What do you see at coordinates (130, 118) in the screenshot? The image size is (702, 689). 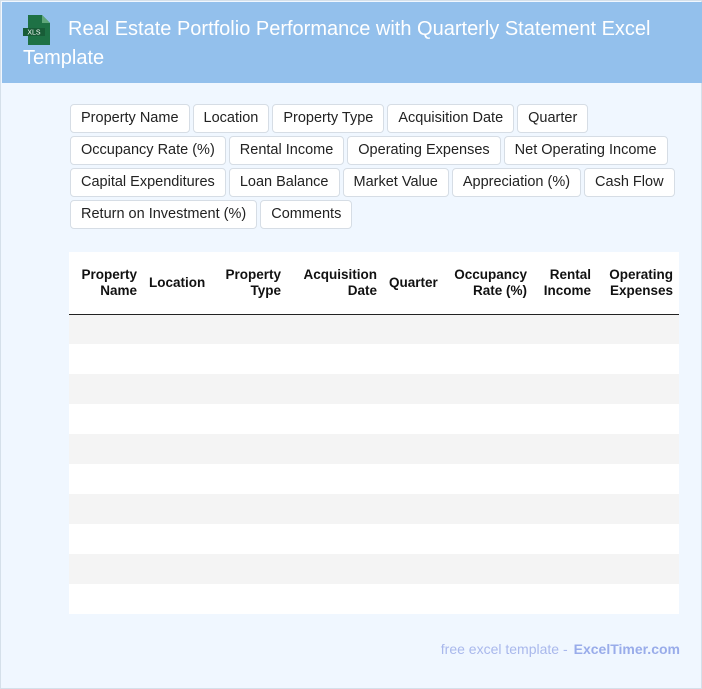 I see `field-chip: Property Name` at bounding box center [130, 118].